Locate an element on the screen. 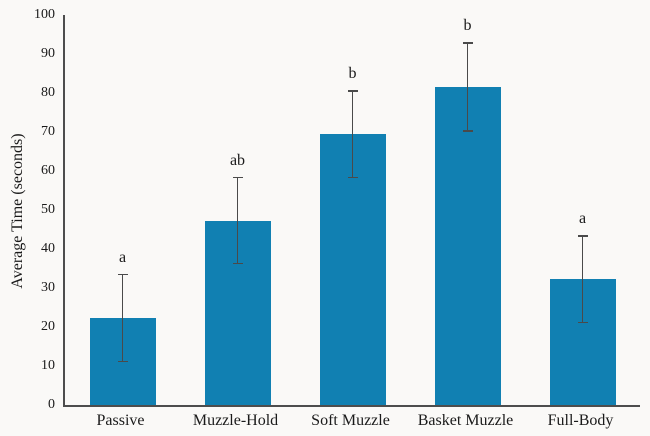  y-tick-label: 0 is located at coordinates (51, 404).